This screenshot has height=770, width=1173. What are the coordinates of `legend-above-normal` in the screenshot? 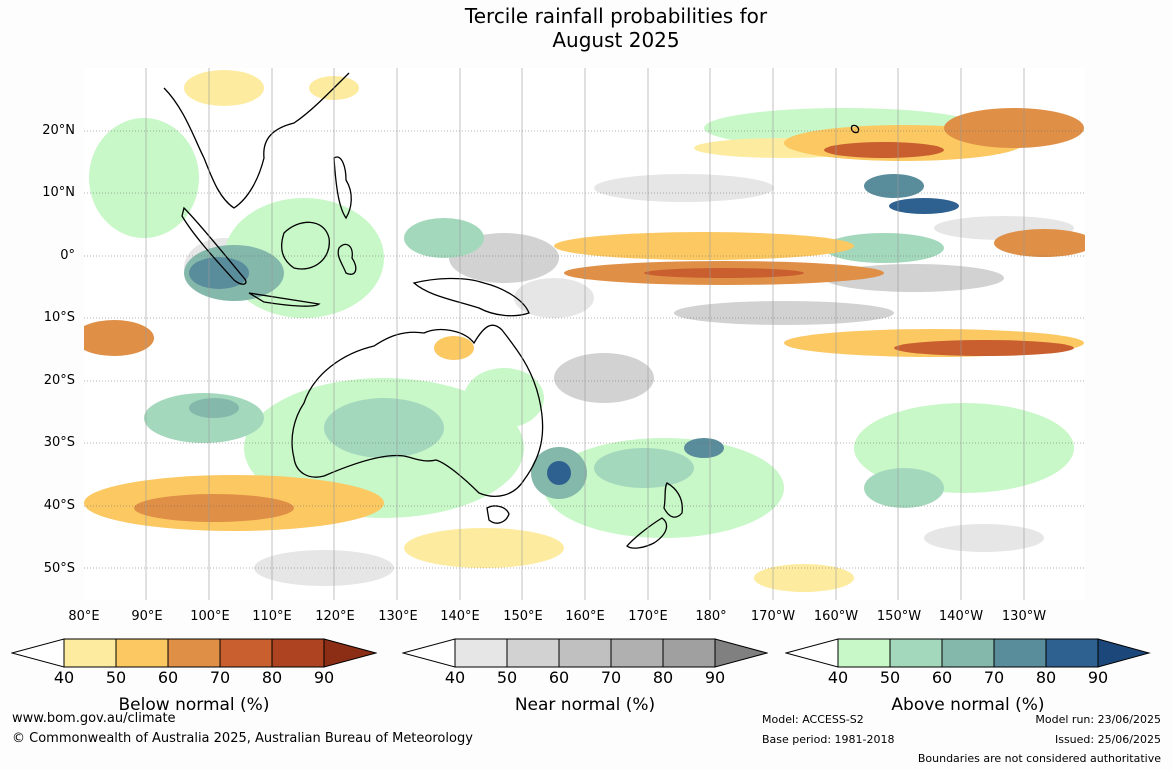 It's located at (968, 653).